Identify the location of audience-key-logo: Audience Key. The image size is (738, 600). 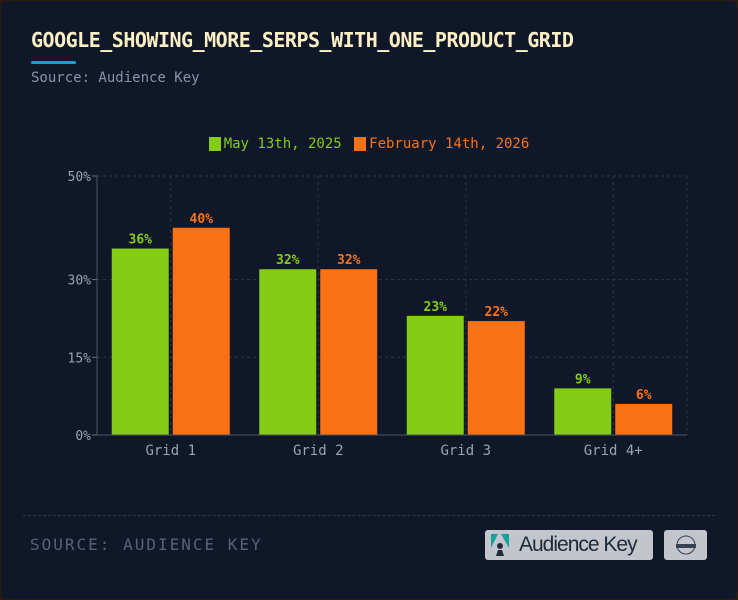
(569, 545).